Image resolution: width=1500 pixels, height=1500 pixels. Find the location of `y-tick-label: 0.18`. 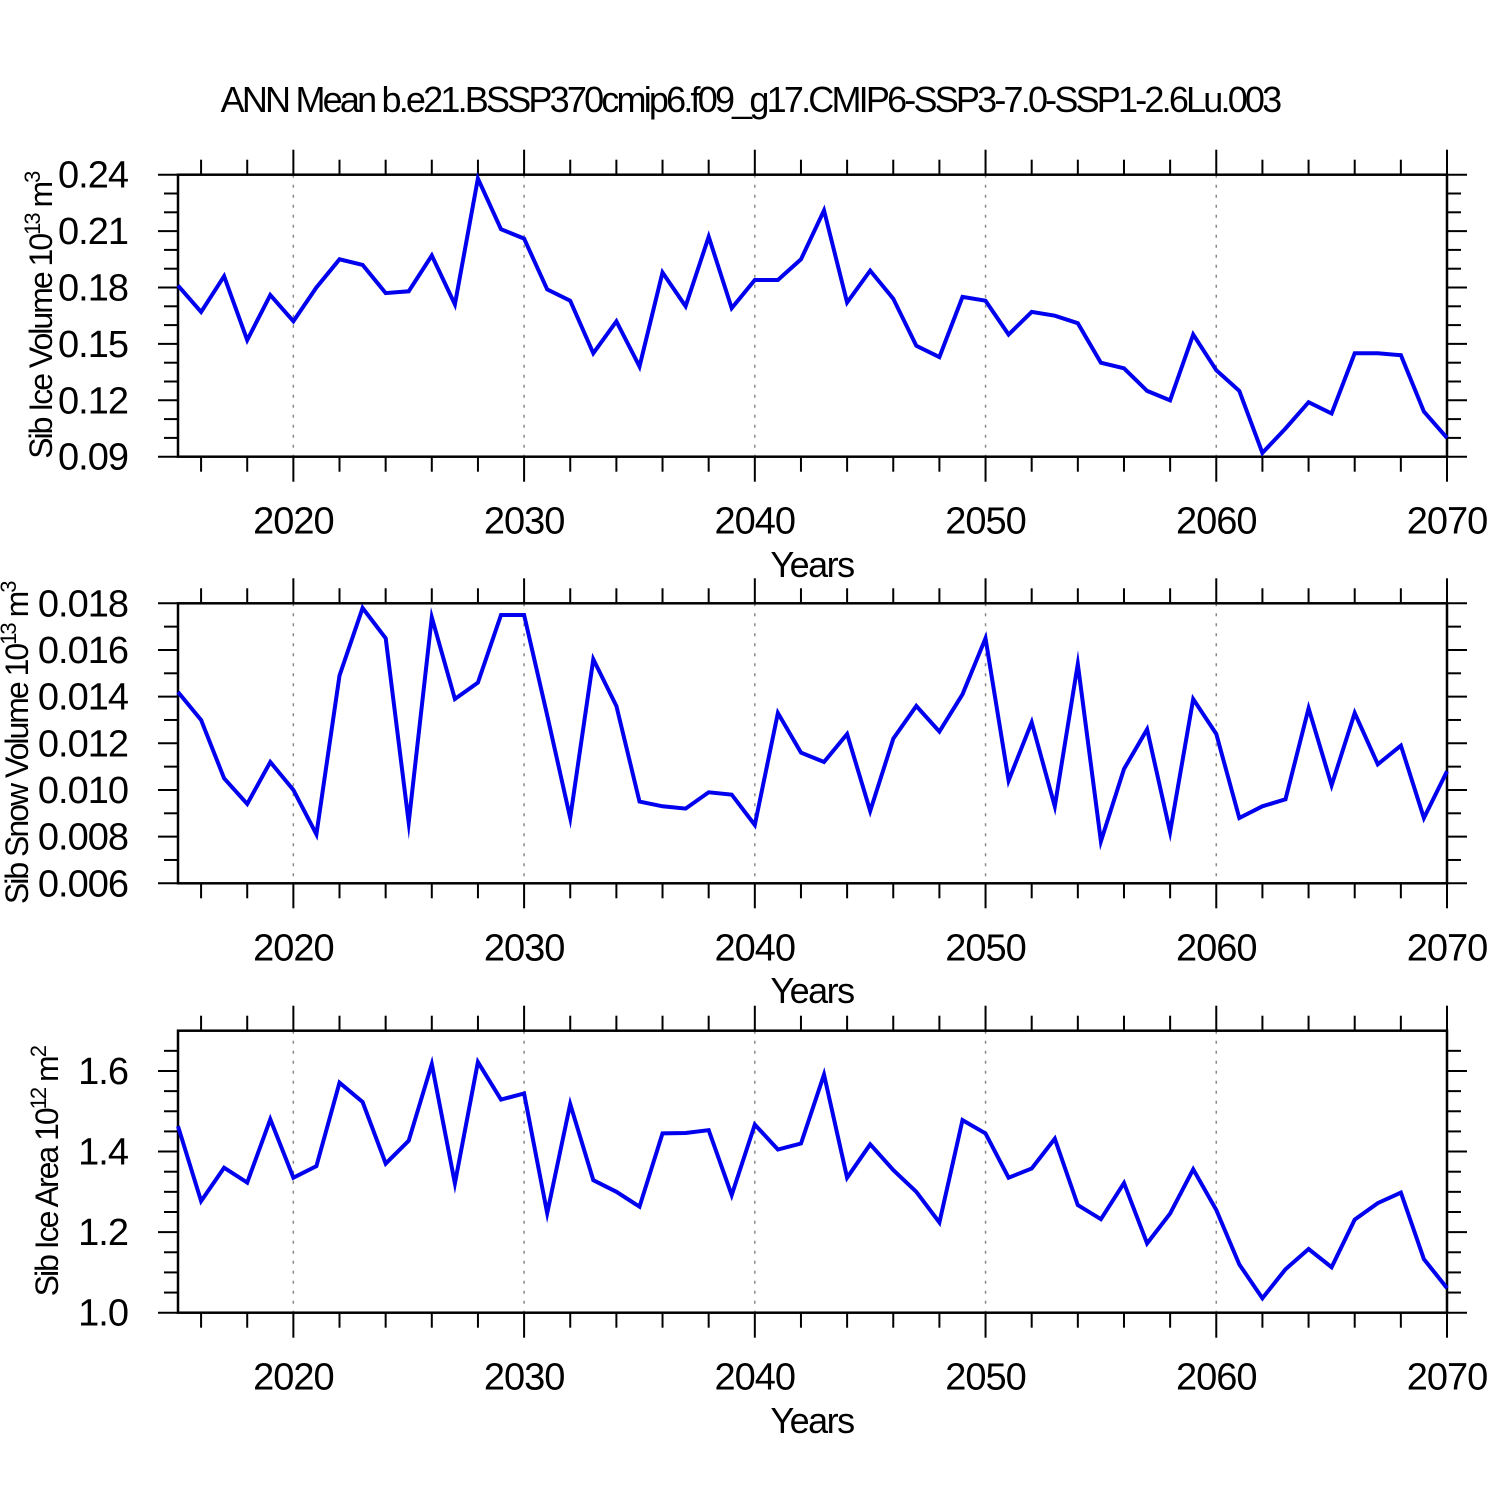

y-tick-label: 0.18 is located at coordinates (93, 289).